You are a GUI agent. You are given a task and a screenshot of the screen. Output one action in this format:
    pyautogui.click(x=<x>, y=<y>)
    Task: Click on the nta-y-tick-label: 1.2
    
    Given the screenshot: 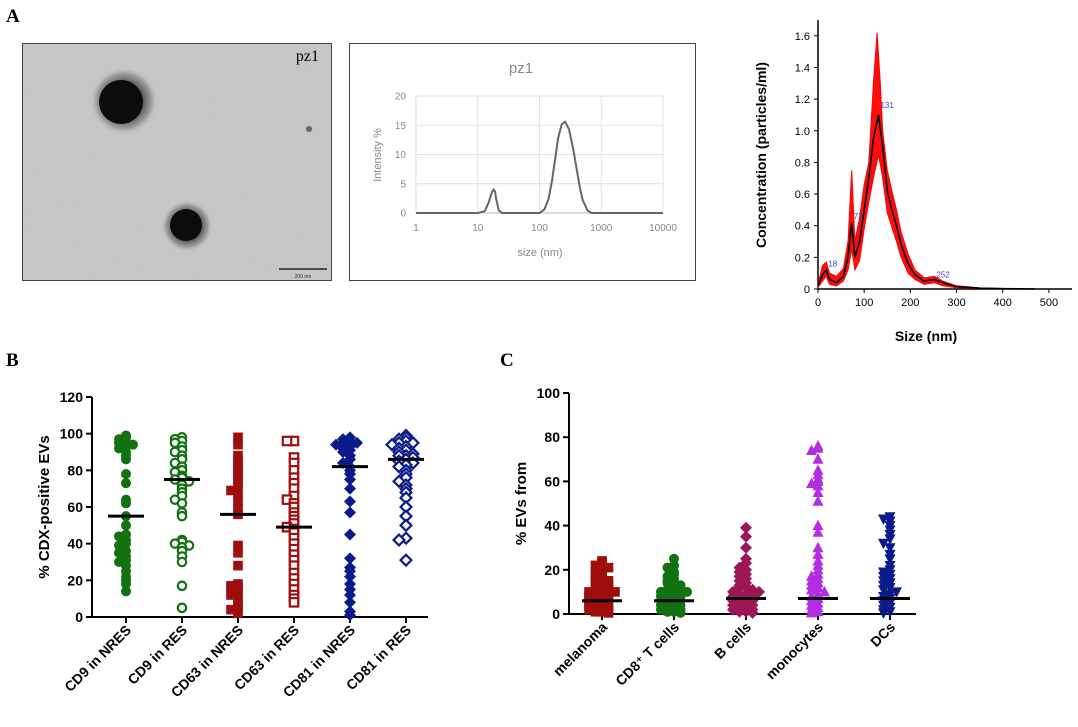 What is the action you would take?
    pyautogui.click(x=802, y=100)
    